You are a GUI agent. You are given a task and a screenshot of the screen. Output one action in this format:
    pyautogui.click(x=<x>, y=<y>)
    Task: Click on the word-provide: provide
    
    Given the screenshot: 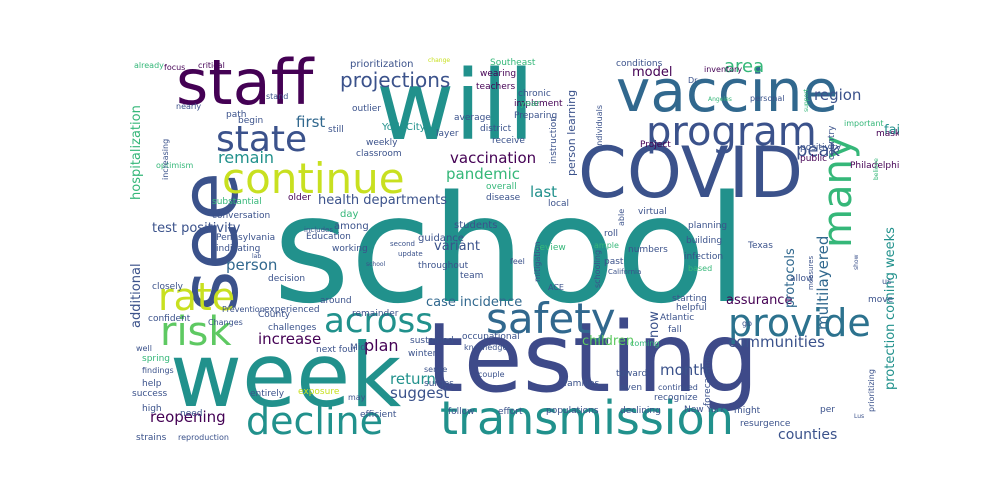 What is the action you would take?
    pyautogui.click(x=799, y=323)
    